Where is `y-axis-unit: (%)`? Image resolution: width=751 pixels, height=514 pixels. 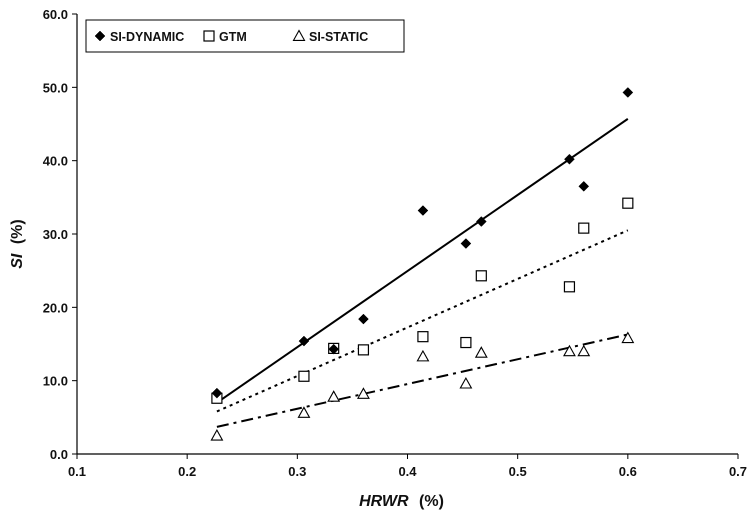
y-axis-unit: (%) is located at coordinates (17, 231).